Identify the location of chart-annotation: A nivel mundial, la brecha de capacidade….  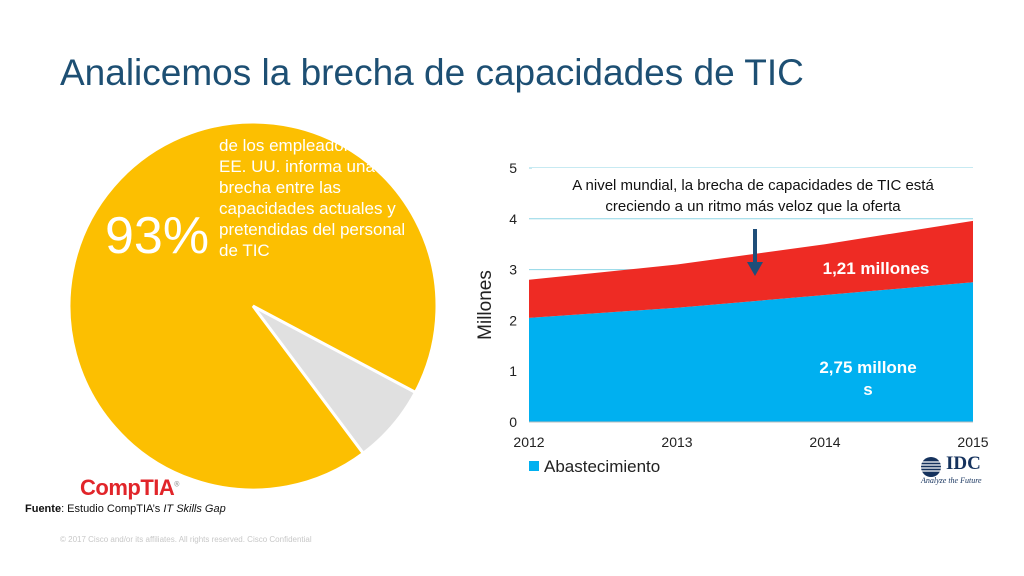
(753, 196).